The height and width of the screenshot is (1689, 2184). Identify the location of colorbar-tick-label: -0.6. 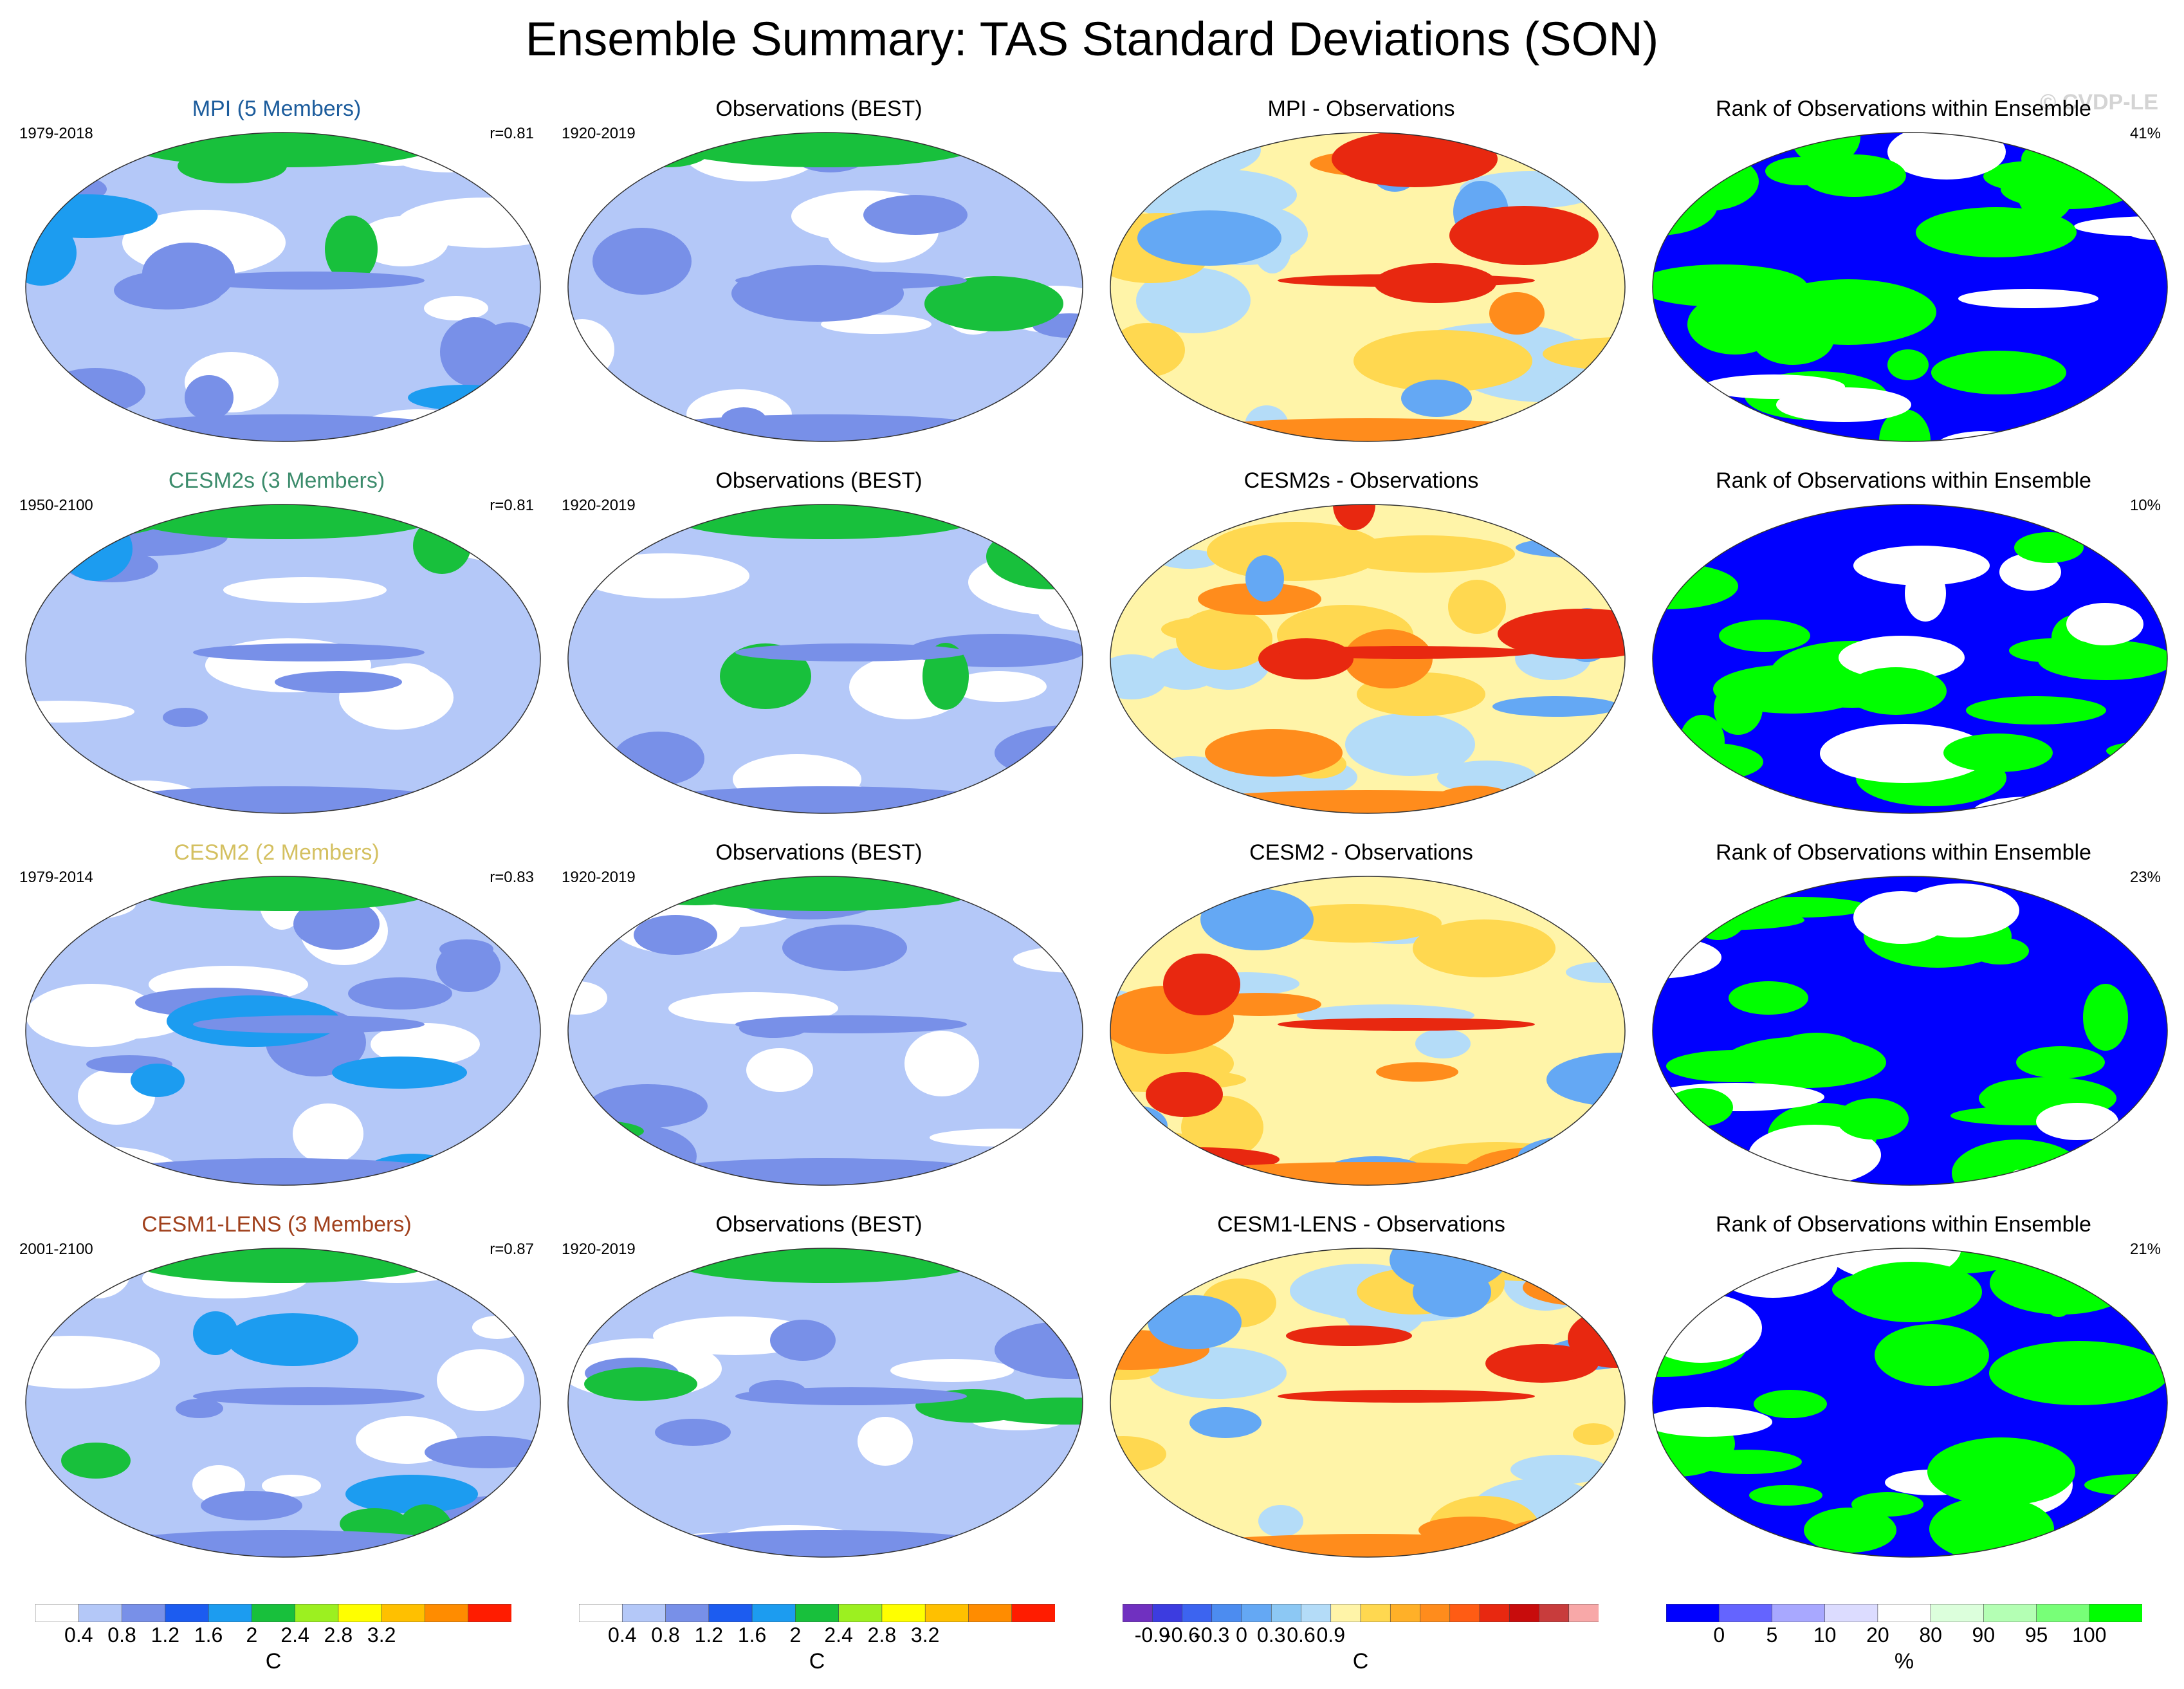
(1182, 1635).